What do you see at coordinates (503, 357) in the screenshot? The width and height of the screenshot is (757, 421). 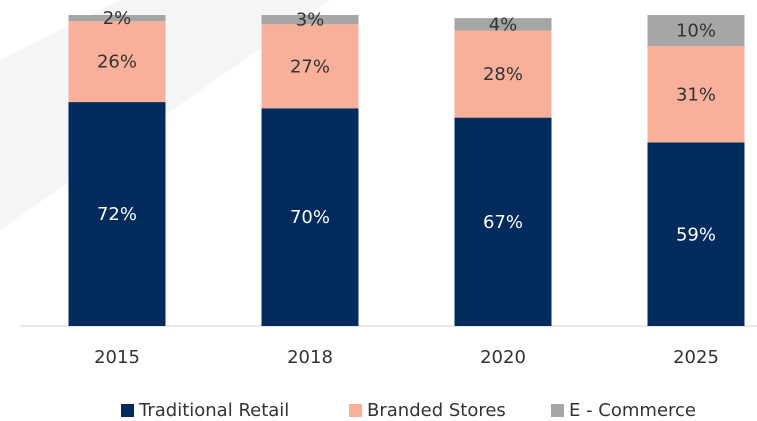 I see `x-tick-label: 2020` at bounding box center [503, 357].